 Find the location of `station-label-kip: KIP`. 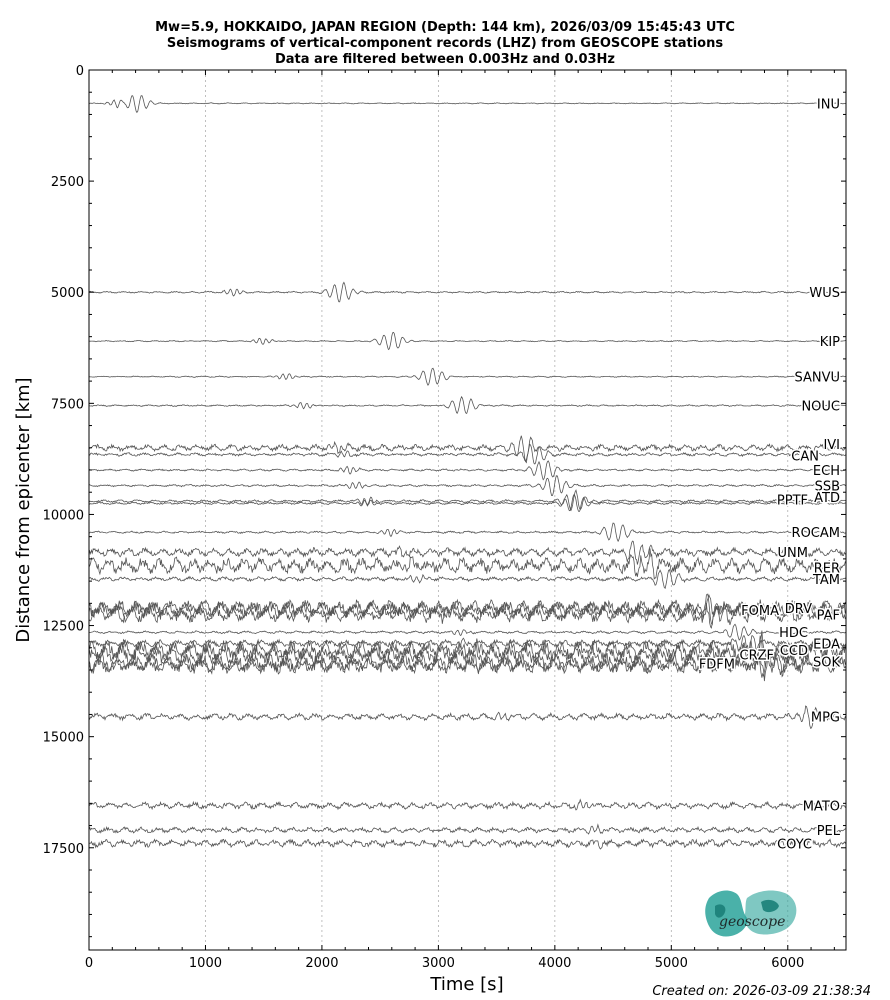

station-label-kip: KIP is located at coordinates (830, 342).